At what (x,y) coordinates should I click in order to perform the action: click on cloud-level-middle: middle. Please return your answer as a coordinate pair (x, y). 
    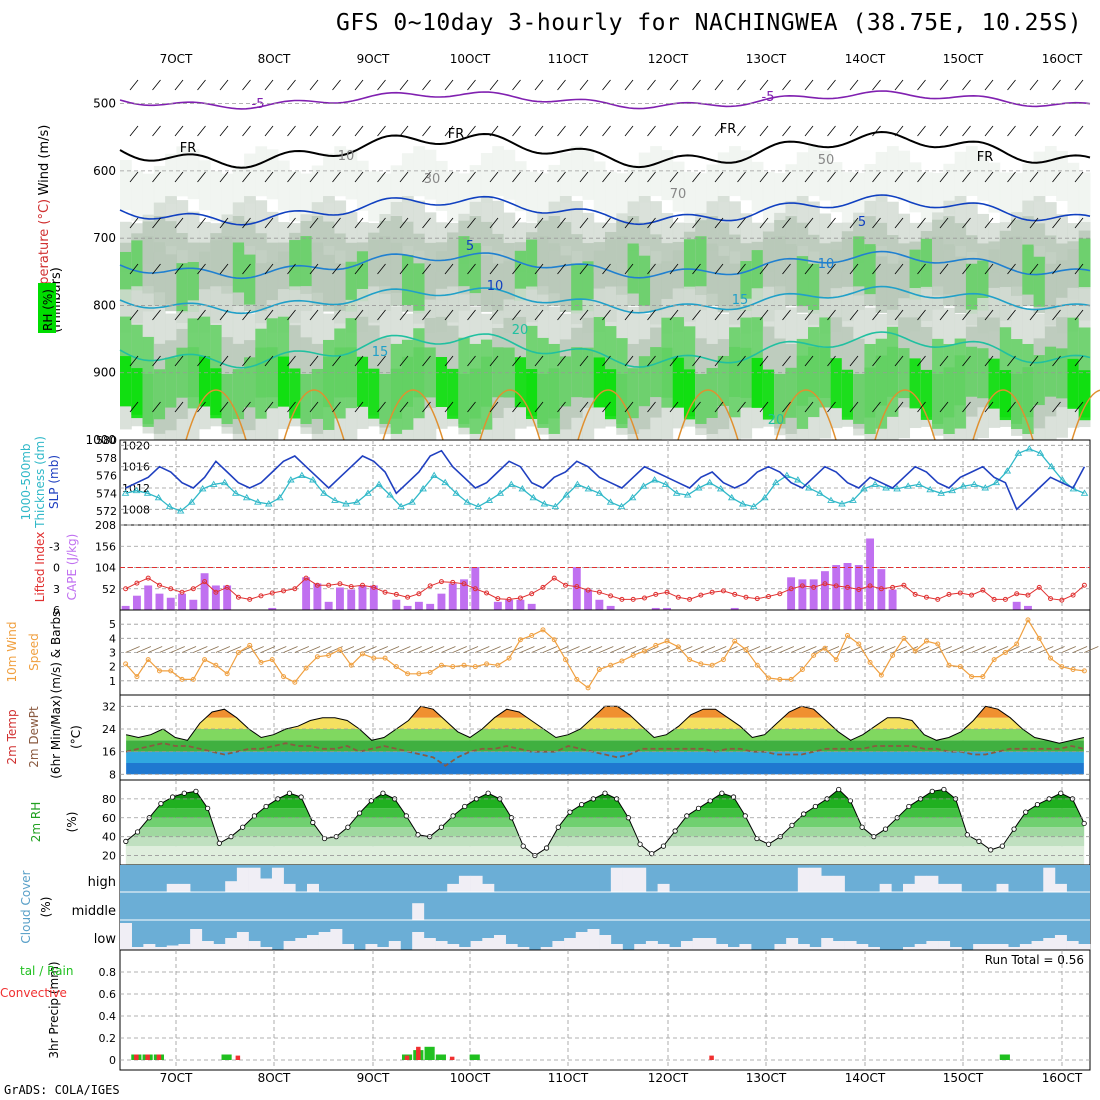
    Looking at the image, I should click on (94, 911).